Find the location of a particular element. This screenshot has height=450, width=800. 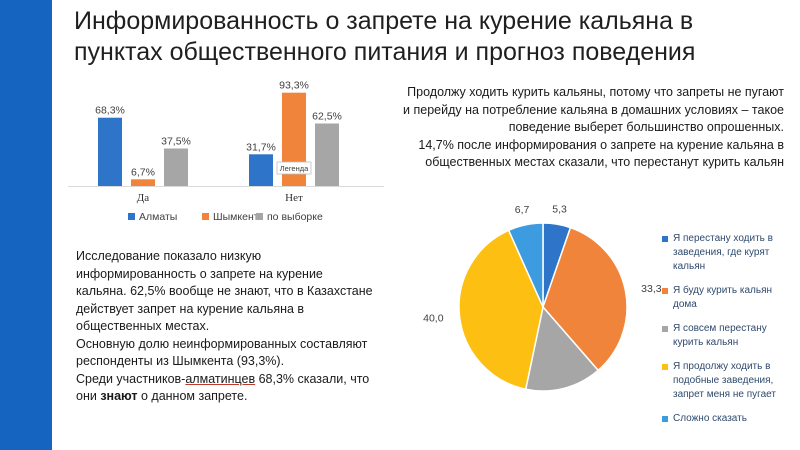

left-accent-band is located at coordinates (26, 225).